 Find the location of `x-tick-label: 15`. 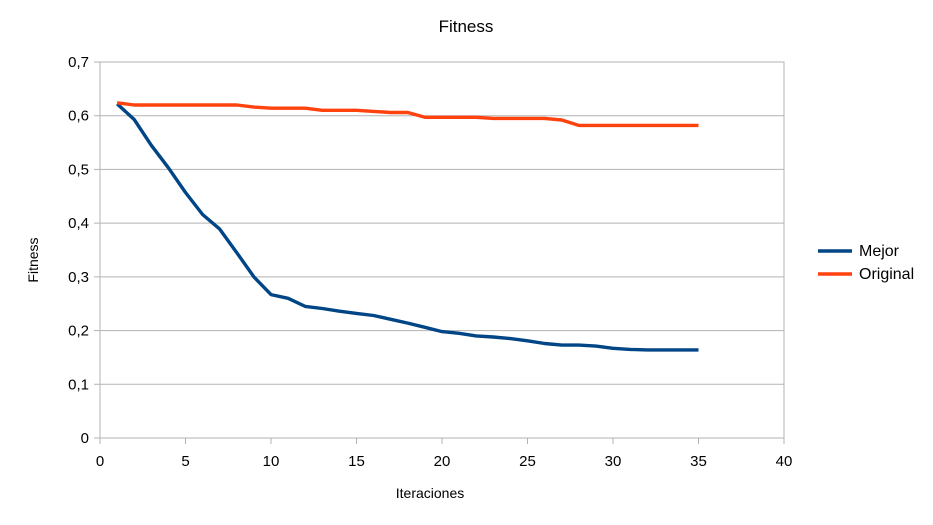

x-tick-label: 15 is located at coordinates (356, 461).